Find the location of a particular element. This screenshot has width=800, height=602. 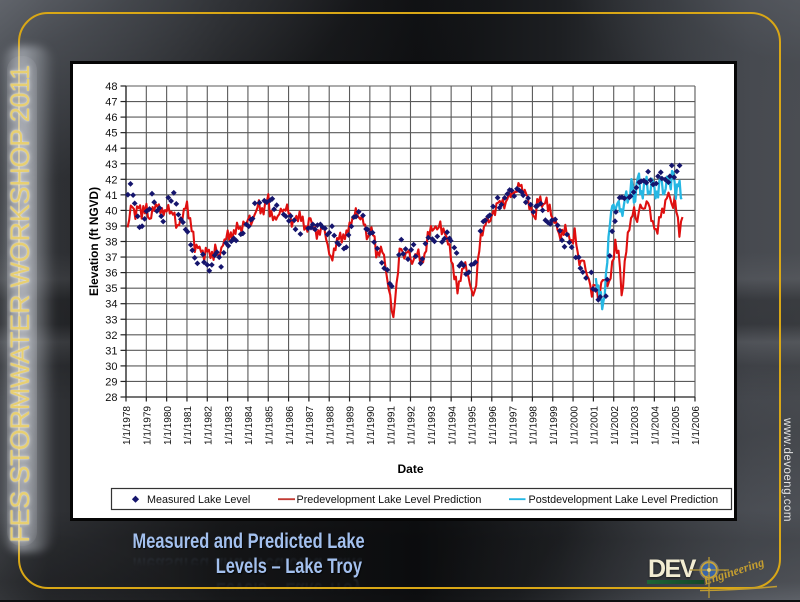

svg-text: Elevation (ft NGVD) is located at coordinates (95, 241).